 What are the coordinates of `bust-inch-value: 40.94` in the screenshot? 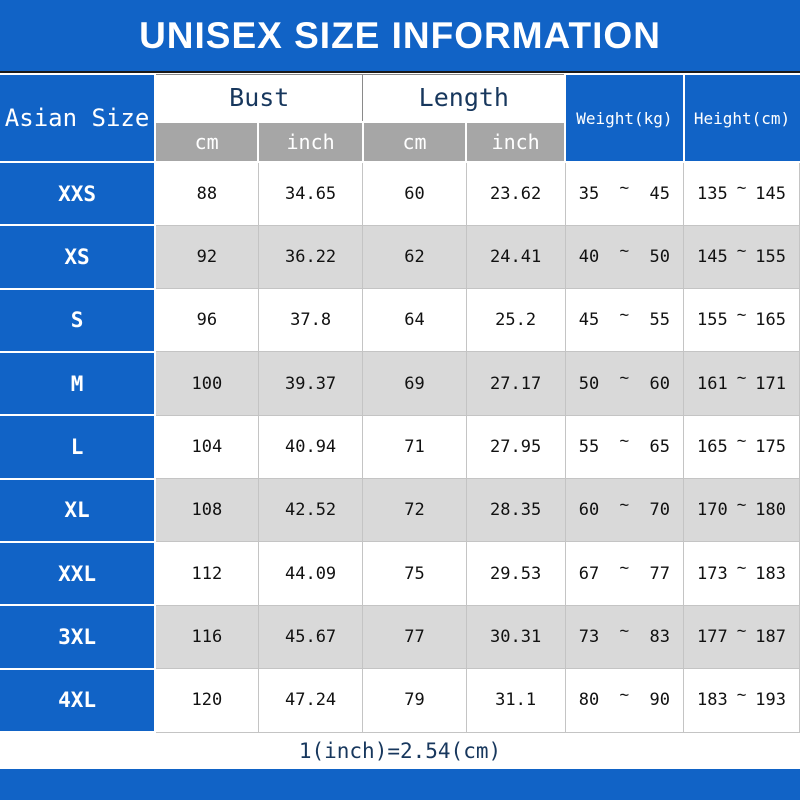 It's located at (310, 447).